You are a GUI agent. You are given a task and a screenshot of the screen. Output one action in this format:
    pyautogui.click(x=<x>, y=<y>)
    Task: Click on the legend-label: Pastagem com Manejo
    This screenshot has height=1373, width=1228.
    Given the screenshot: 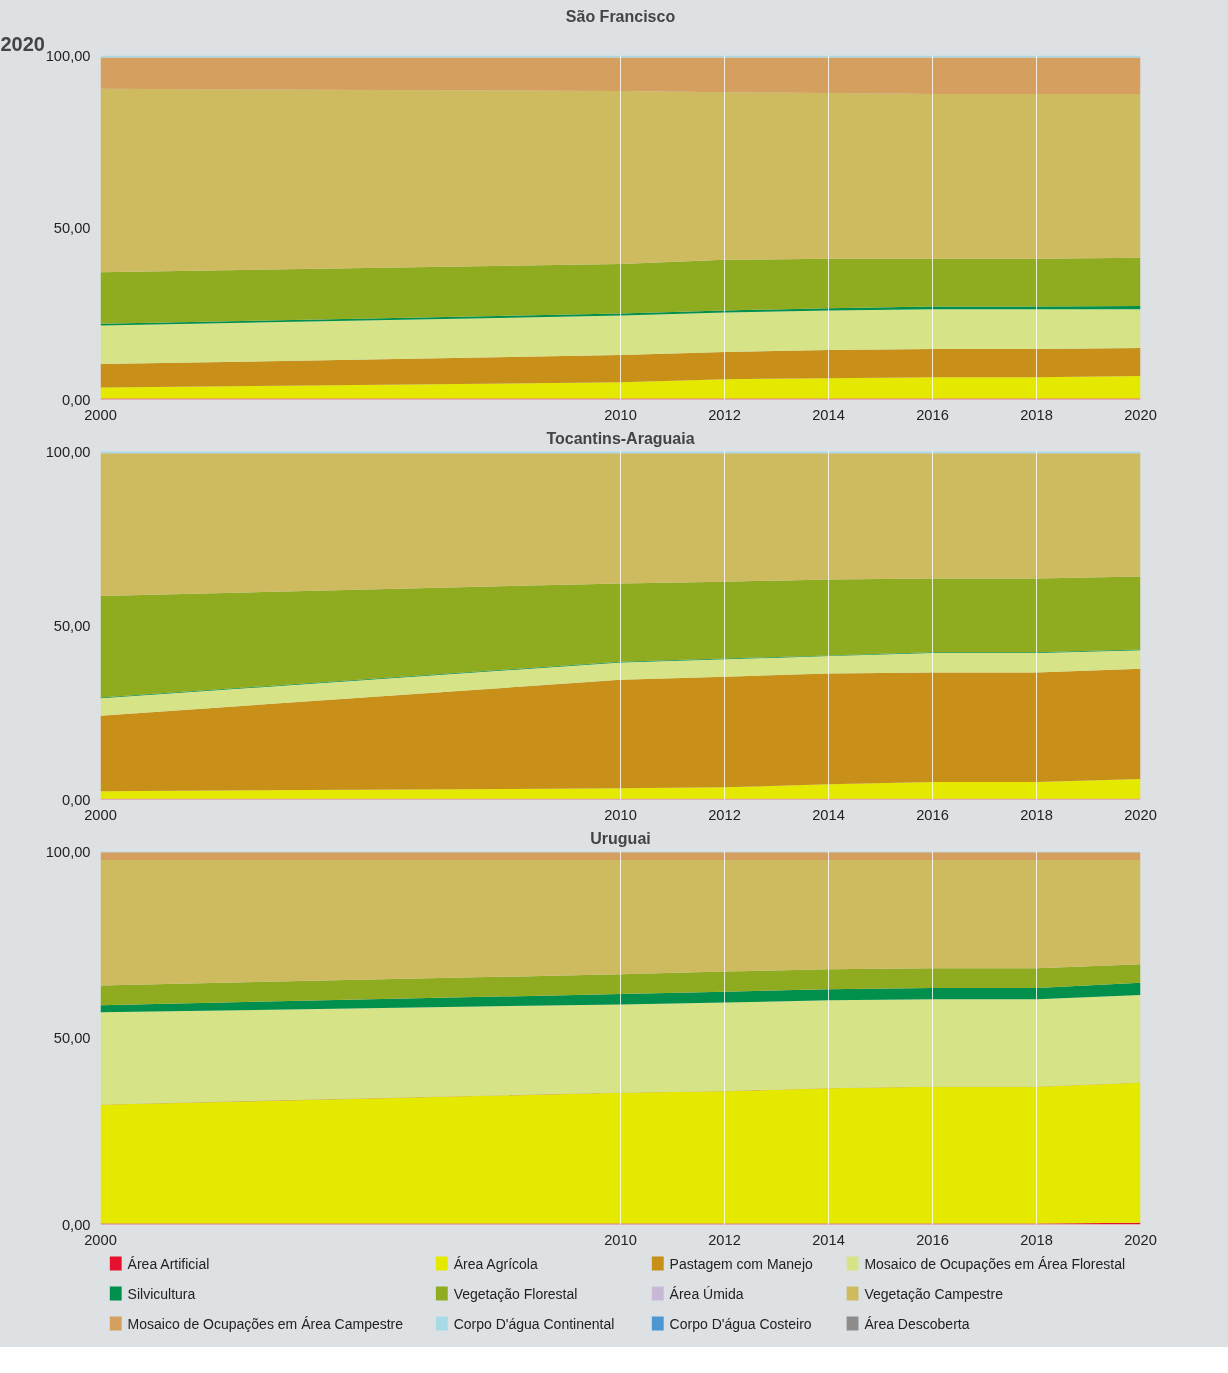 What is the action you would take?
    pyautogui.click(x=741, y=1263)
    